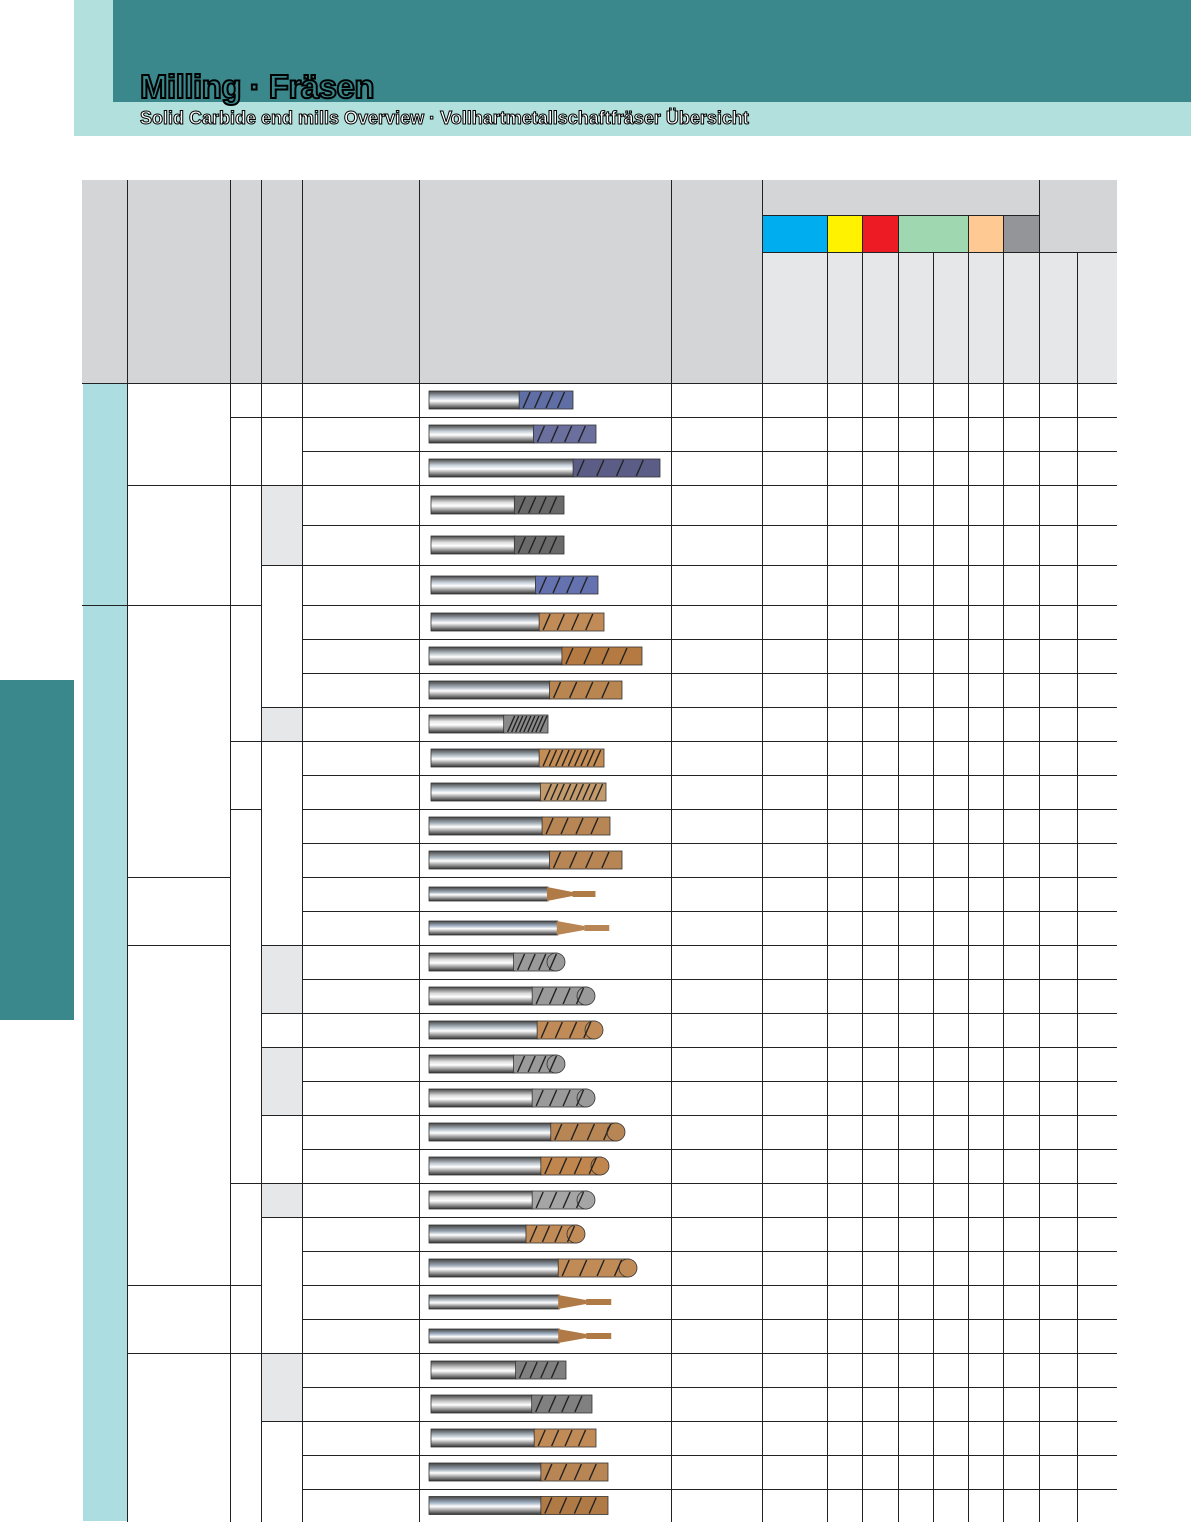 This screenshot has height=1523, width=1191. I want to click on ball-nose-micro-bronze-icon, so click(520, 1336).